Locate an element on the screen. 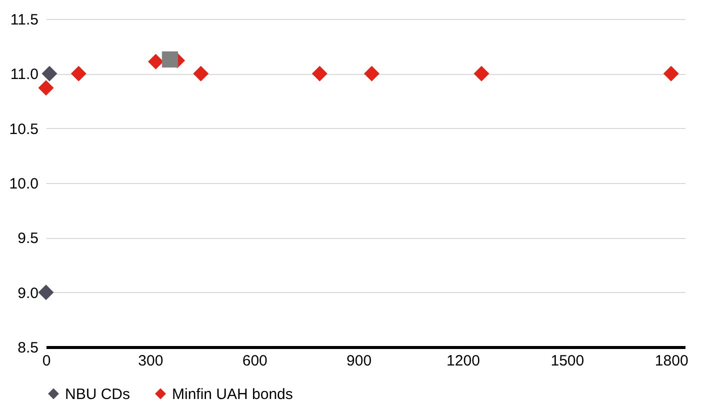 The image size is (705, 408). x-tick-label: 1200 is located at coordinates (463, 361).